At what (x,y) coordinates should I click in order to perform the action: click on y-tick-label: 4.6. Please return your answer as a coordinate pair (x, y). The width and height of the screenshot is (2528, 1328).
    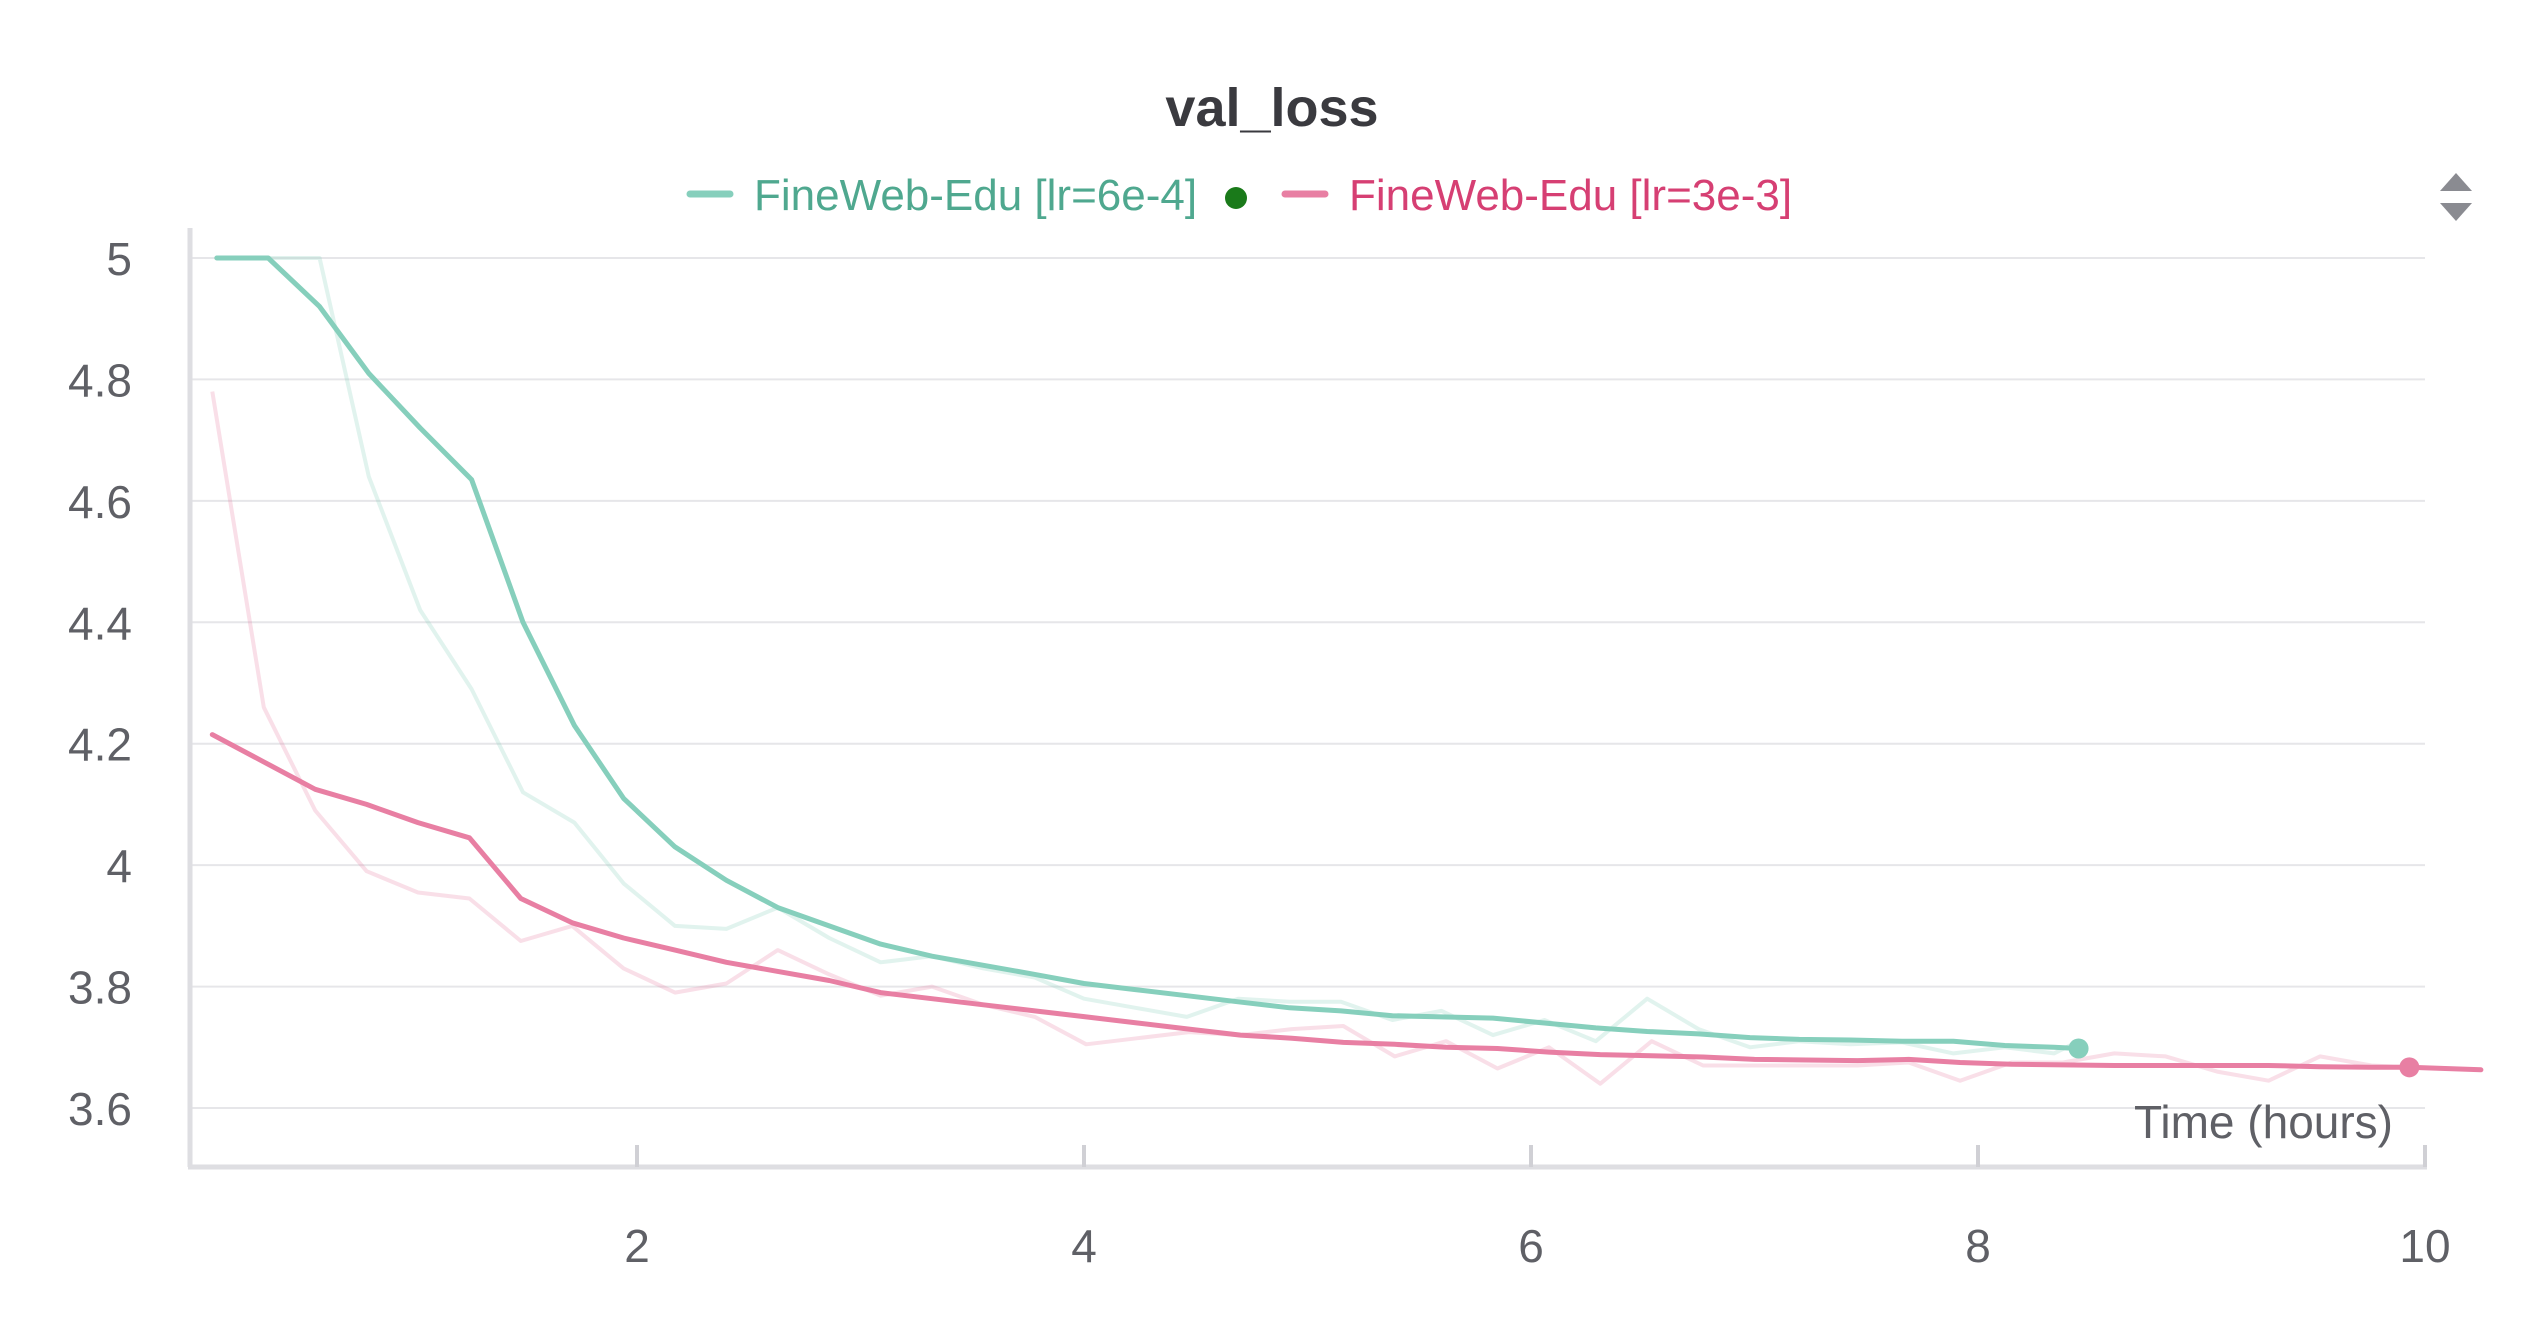
    Looking at the image, I should click on (100, 502).